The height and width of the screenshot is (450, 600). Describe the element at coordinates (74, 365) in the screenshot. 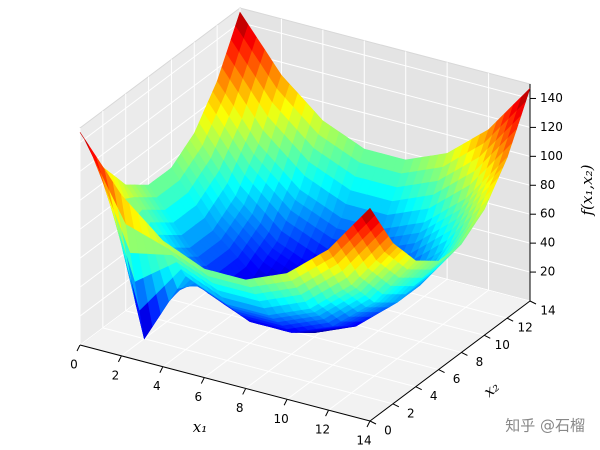

I see `x-tick-label: 0` at that location.